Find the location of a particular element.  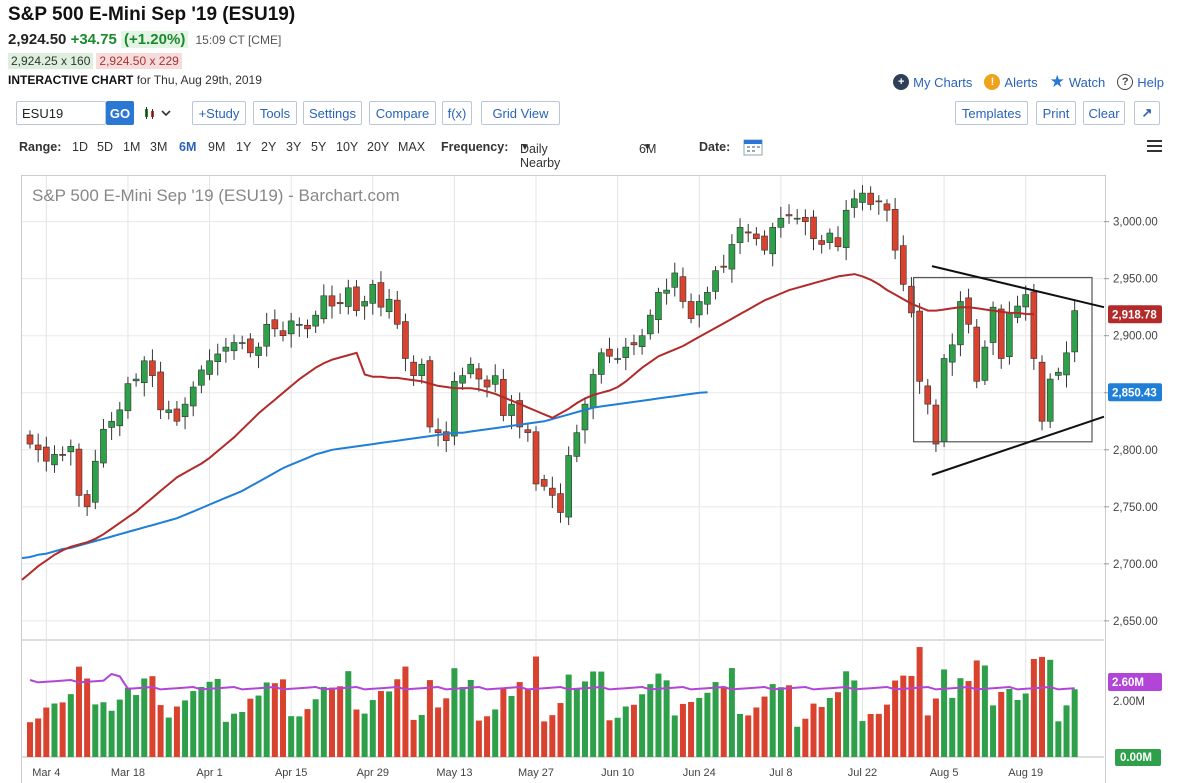

tools-button: Tools is located at coordinates (275, 113).